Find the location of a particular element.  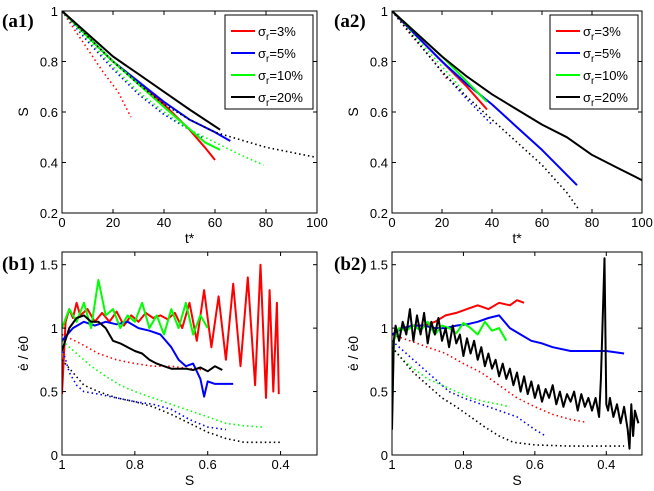

panel-label-b2: (b2) is located at coordinates (350, 264).